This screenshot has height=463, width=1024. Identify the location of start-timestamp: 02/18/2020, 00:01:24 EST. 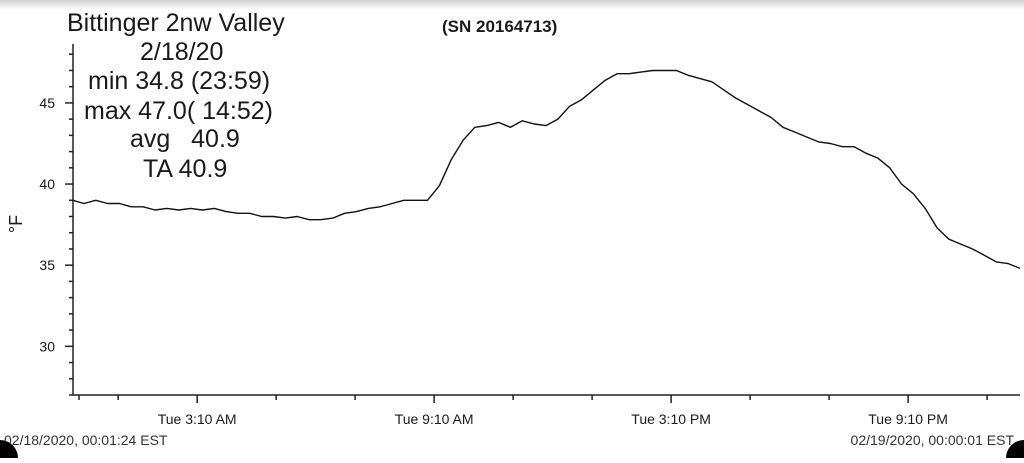
(86, 440).